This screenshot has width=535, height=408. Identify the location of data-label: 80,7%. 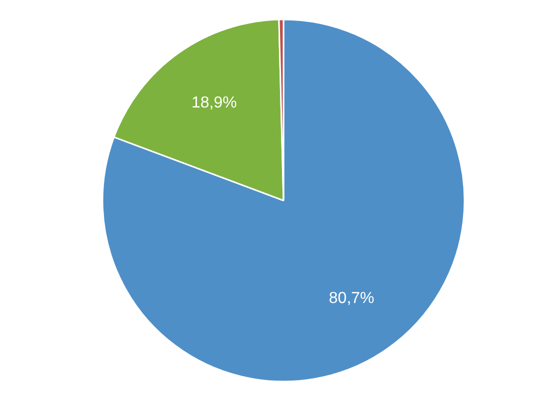
(351, 299).